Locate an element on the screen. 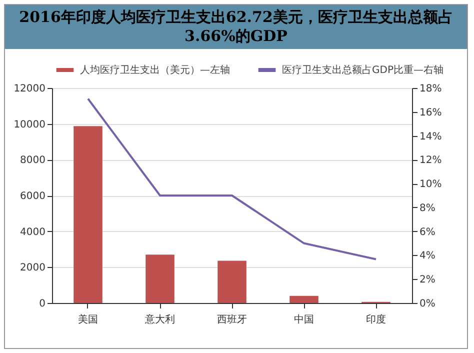 This screenshot has width=474, height=353. y2-tick-label: 14% is located at coordinates (431, 136).